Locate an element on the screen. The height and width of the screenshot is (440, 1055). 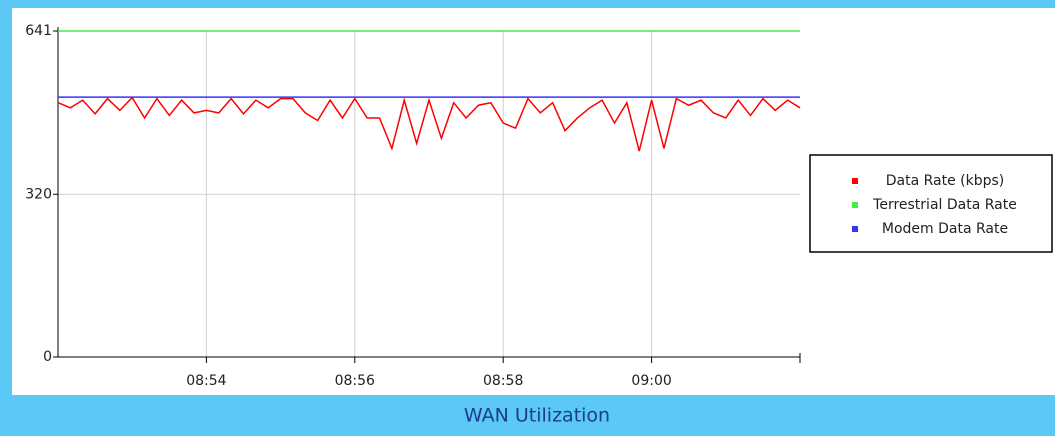
y-tick-label: 641 is located at coordinates (38, 31).